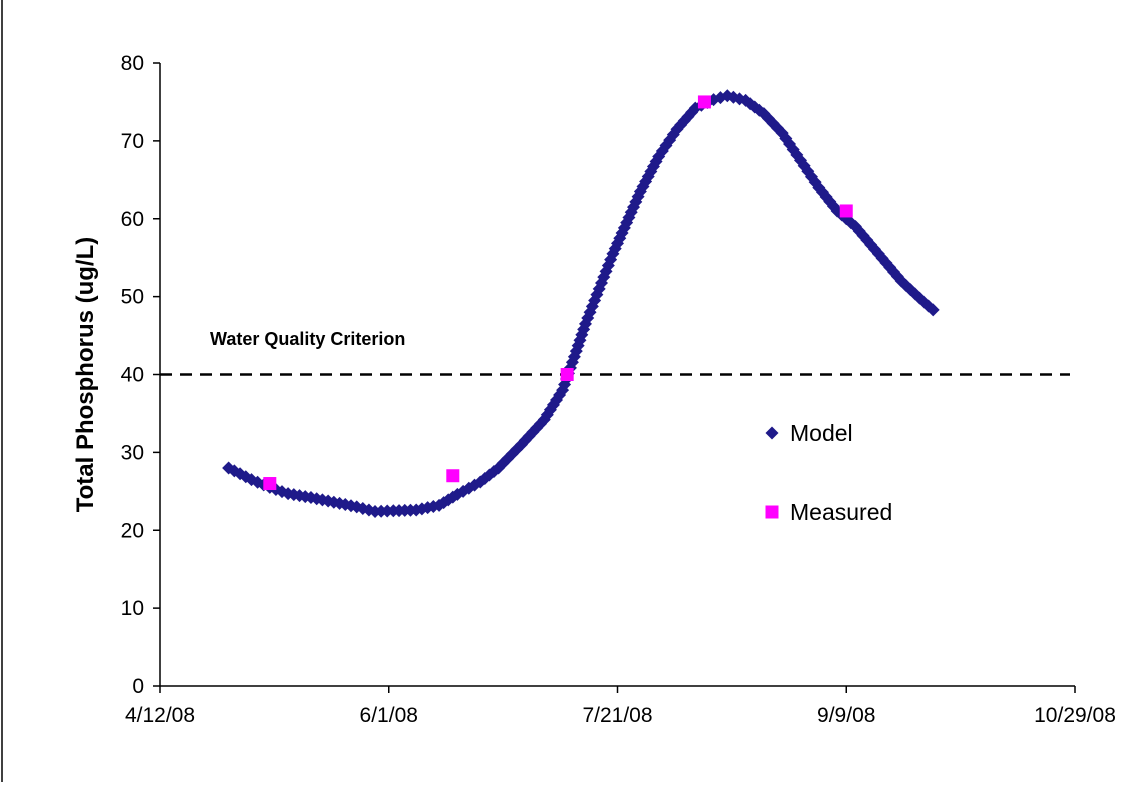  What do you see at coordinates (389, 715) in the screenshot?
I see `x-tick-label: 6/1/08` at bounding box center [389, 715].